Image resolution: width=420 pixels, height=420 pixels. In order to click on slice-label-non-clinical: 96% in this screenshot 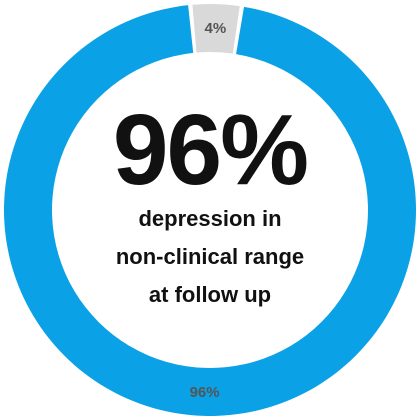, I will do `click(205, 392)`.